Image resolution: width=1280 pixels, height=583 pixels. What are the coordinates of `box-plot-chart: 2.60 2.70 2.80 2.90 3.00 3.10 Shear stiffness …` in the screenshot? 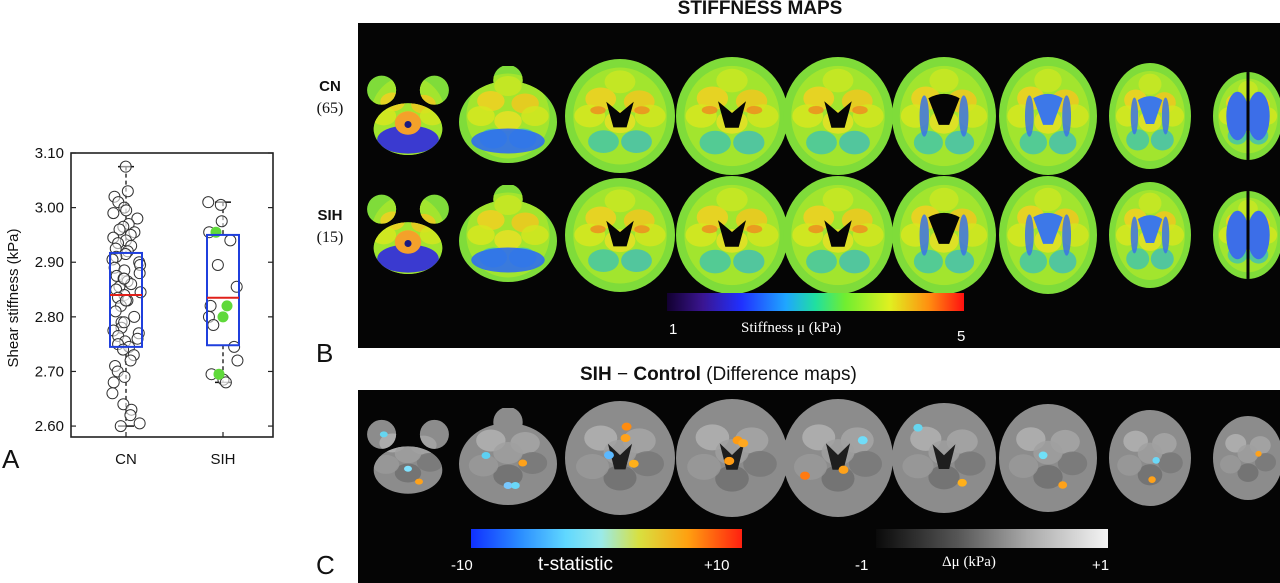 It's located at (139, 306).